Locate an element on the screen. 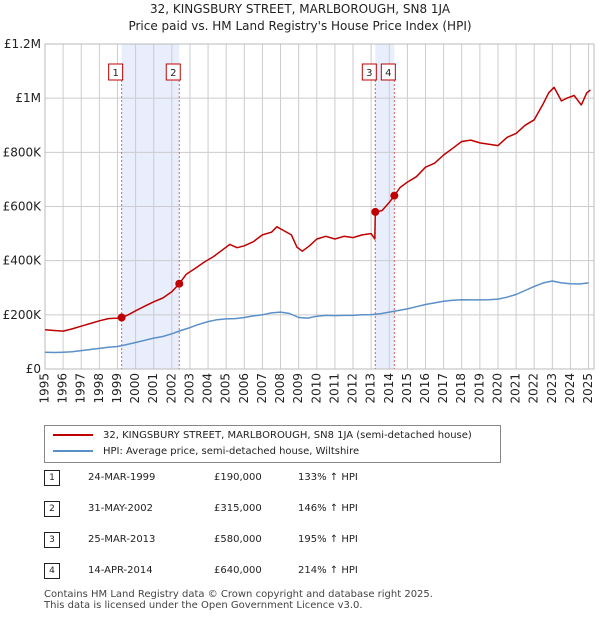 This screenshot has height=620, width=600. x-tick-label: 2020 is located at coordinates (497, 388).